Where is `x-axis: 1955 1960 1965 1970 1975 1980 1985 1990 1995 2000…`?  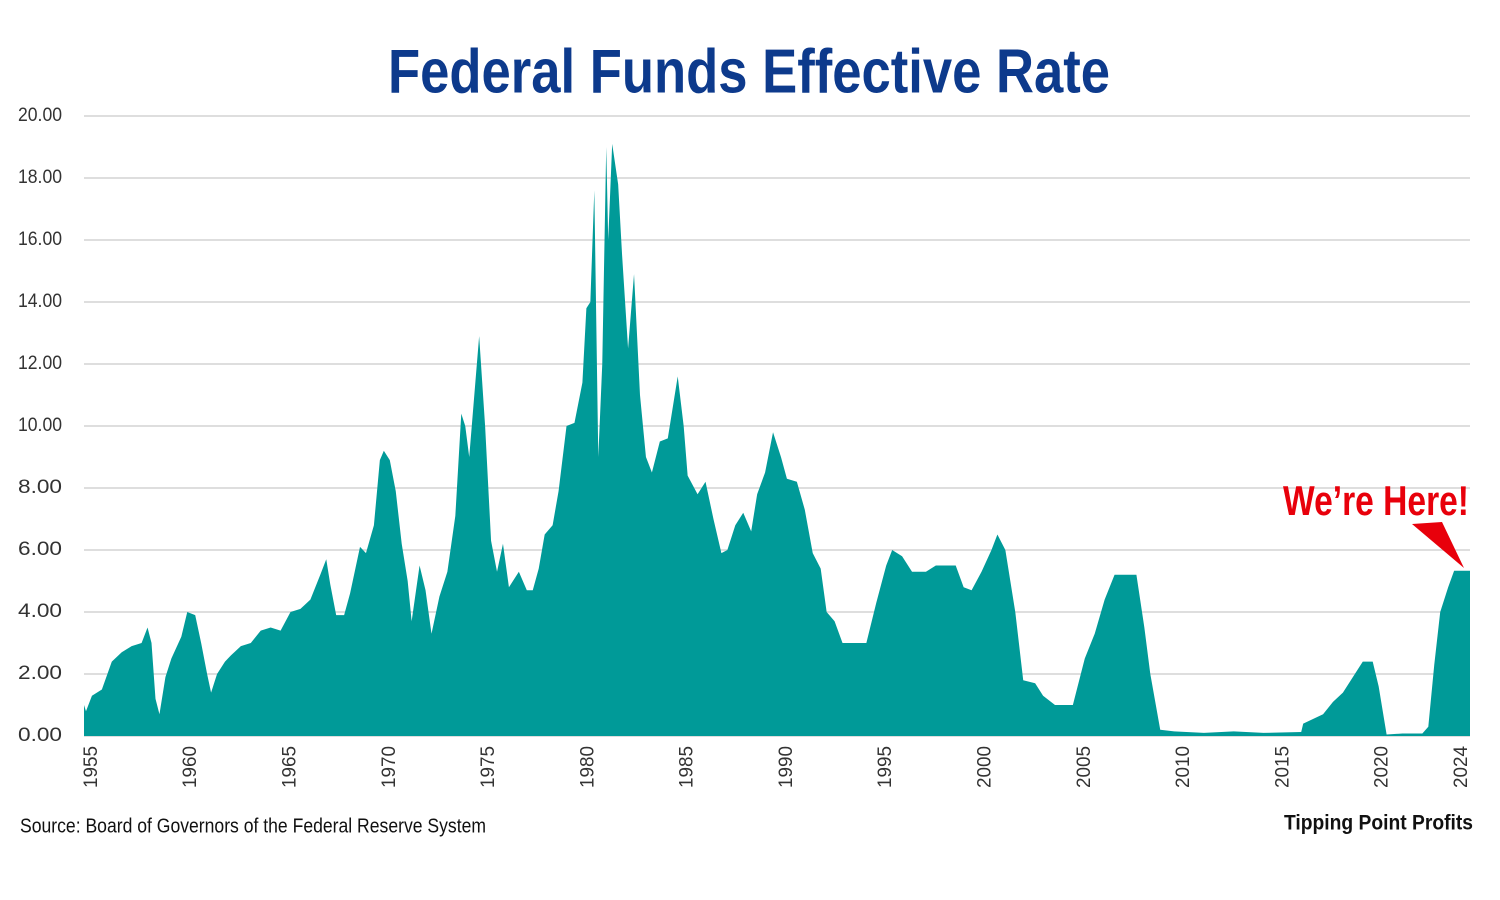
x-axis: 1955 1960 1965 1970 1975 1980 1985 1990 1995 2000… is located at coordinates (776, 767).